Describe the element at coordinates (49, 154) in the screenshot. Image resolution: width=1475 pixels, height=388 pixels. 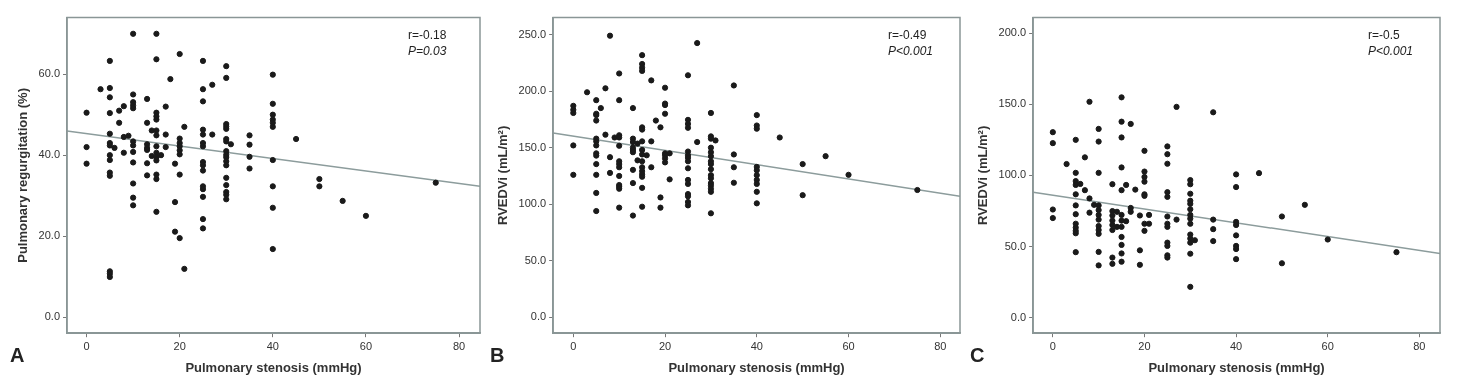
I see `y-tick-label: 40.0` at that location.